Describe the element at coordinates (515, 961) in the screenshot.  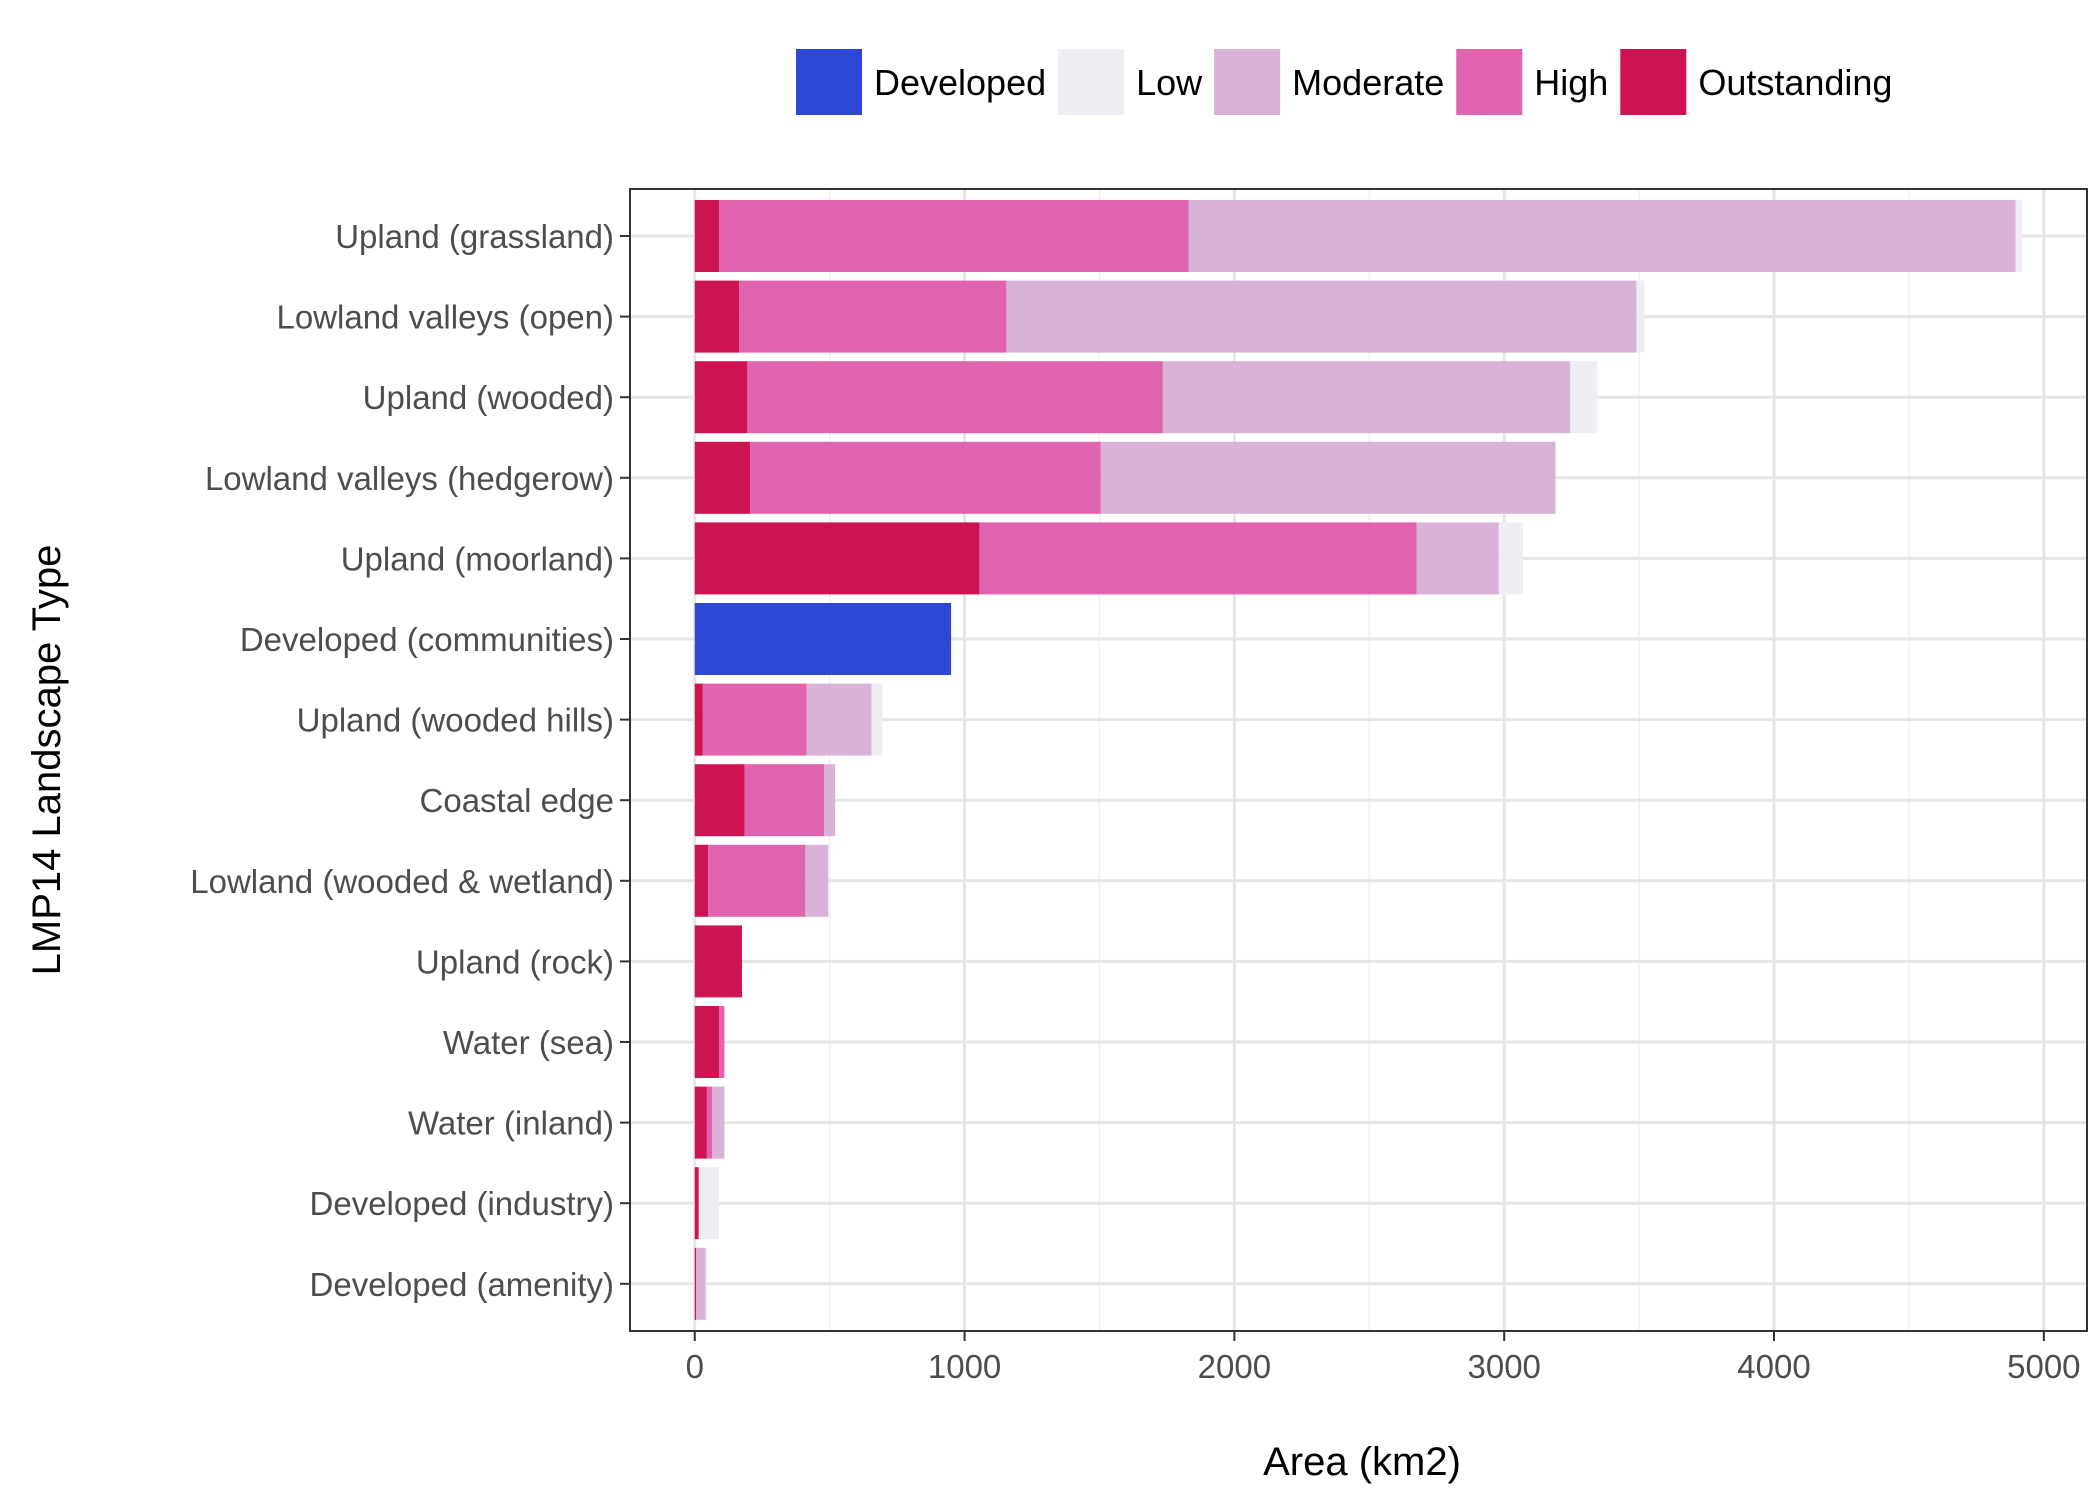
I see `y-tick-label: Upland (rock)` at that location.